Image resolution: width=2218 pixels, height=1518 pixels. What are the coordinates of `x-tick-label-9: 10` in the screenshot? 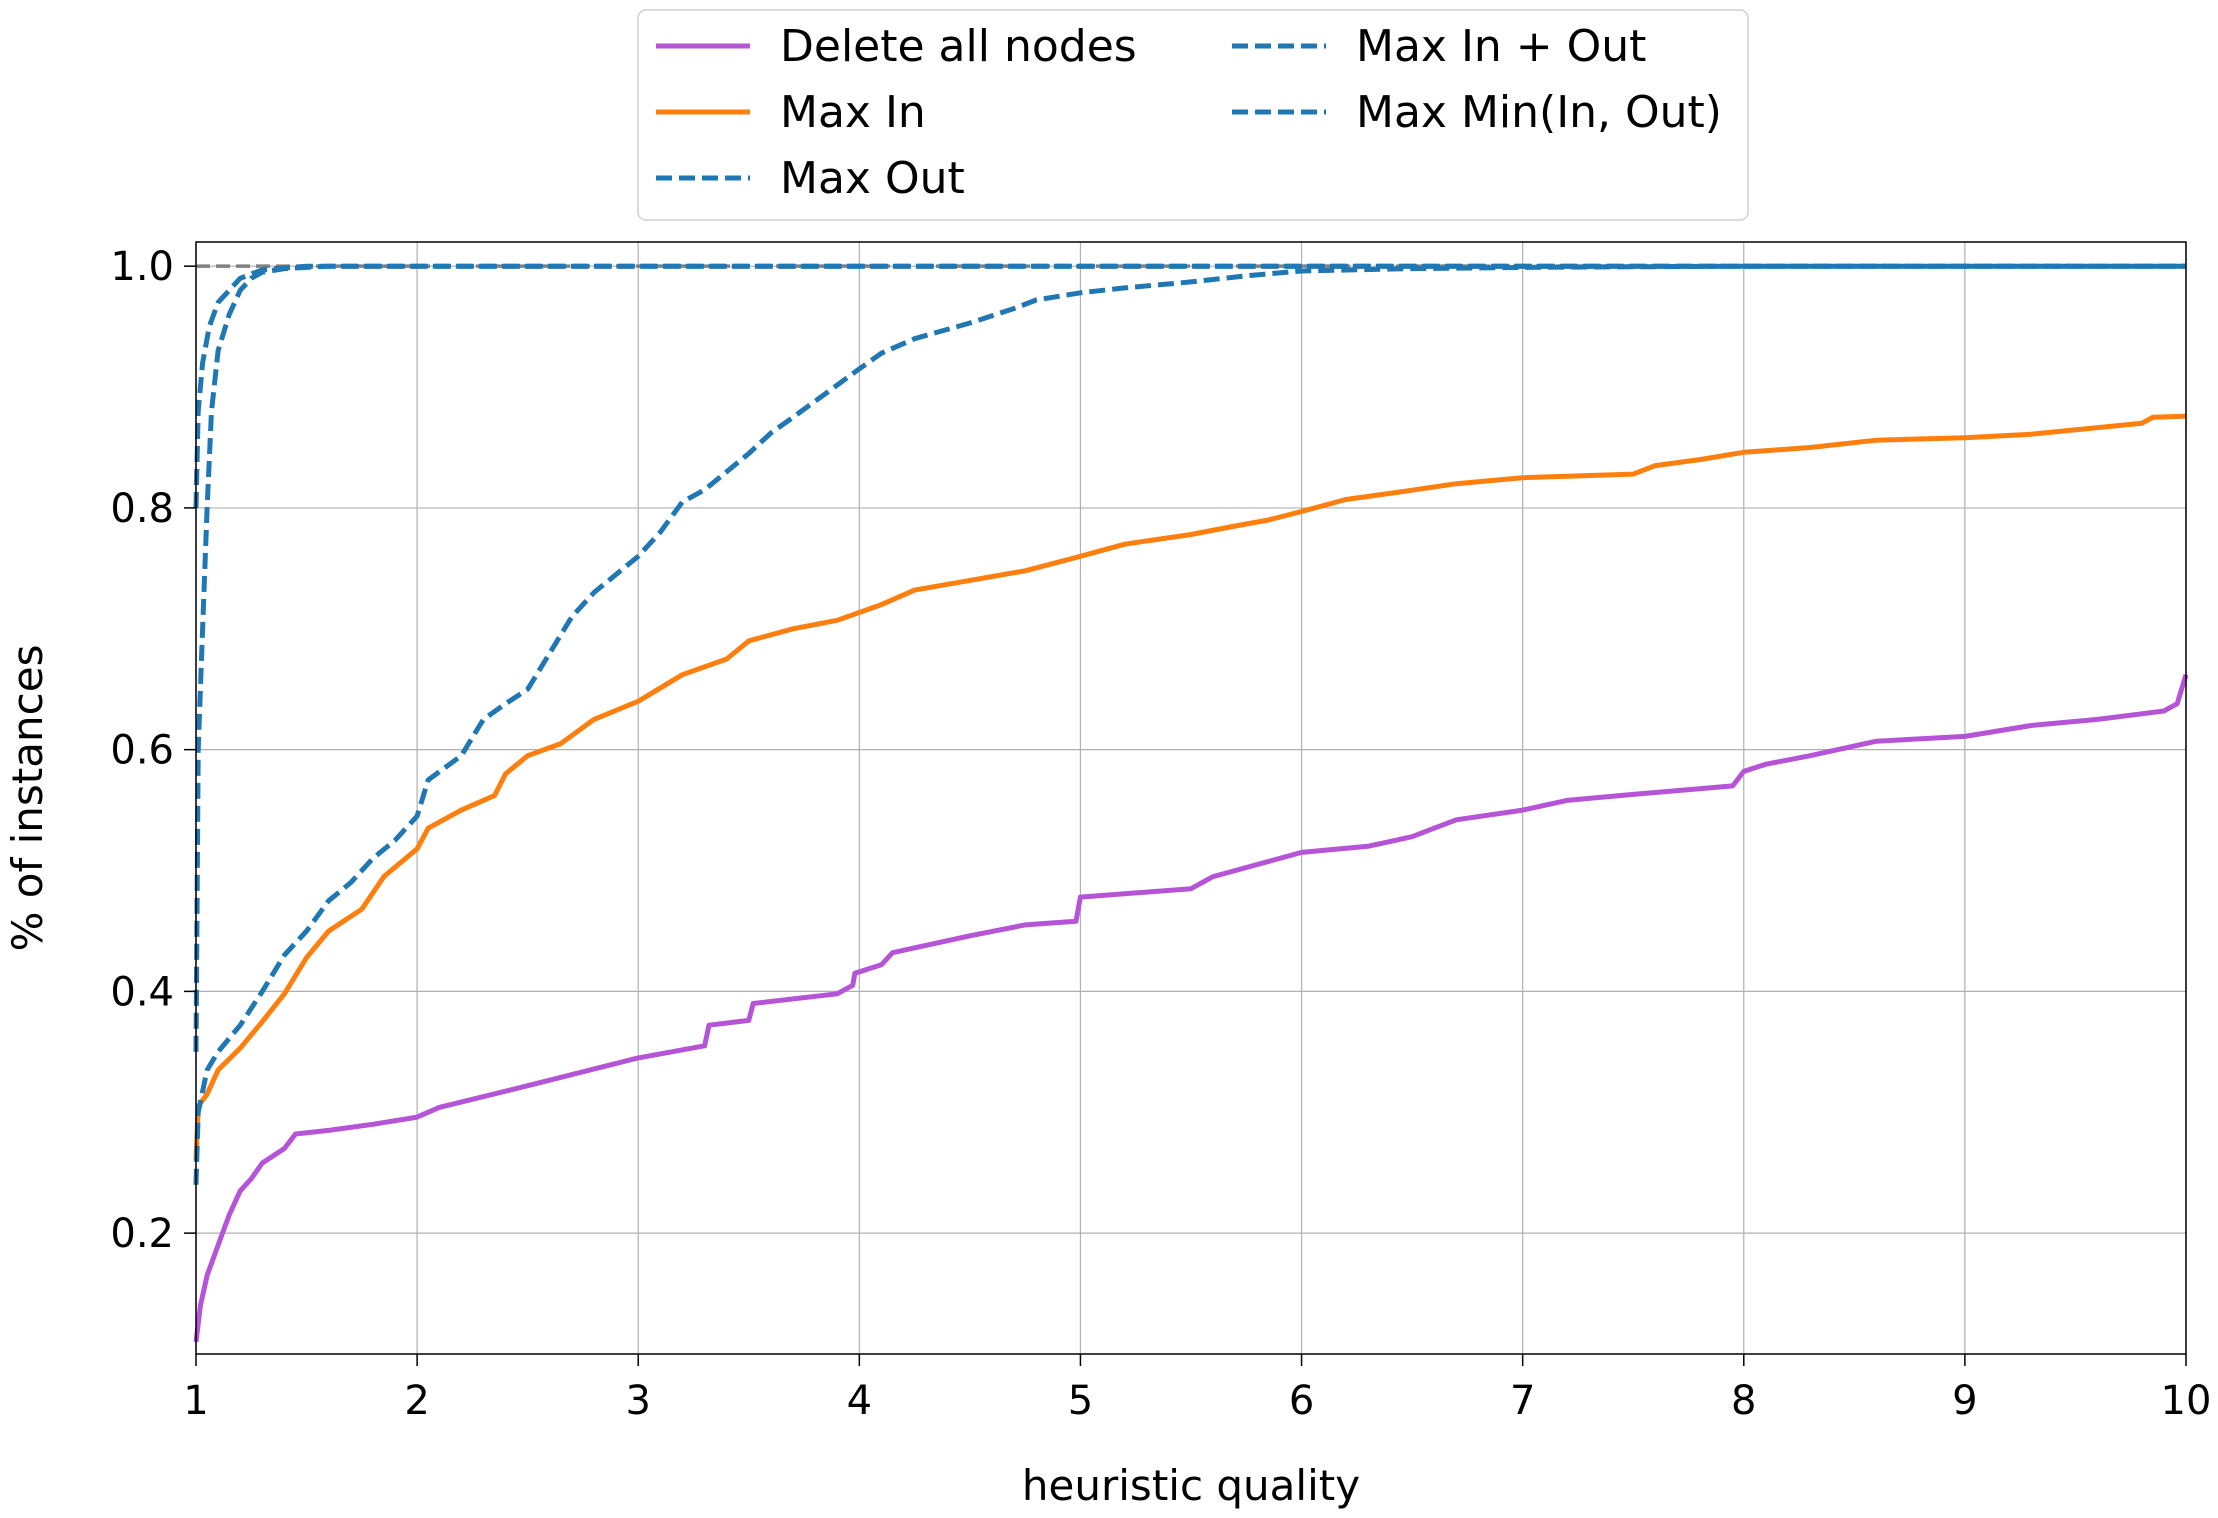 It's located at (2186, 1401).